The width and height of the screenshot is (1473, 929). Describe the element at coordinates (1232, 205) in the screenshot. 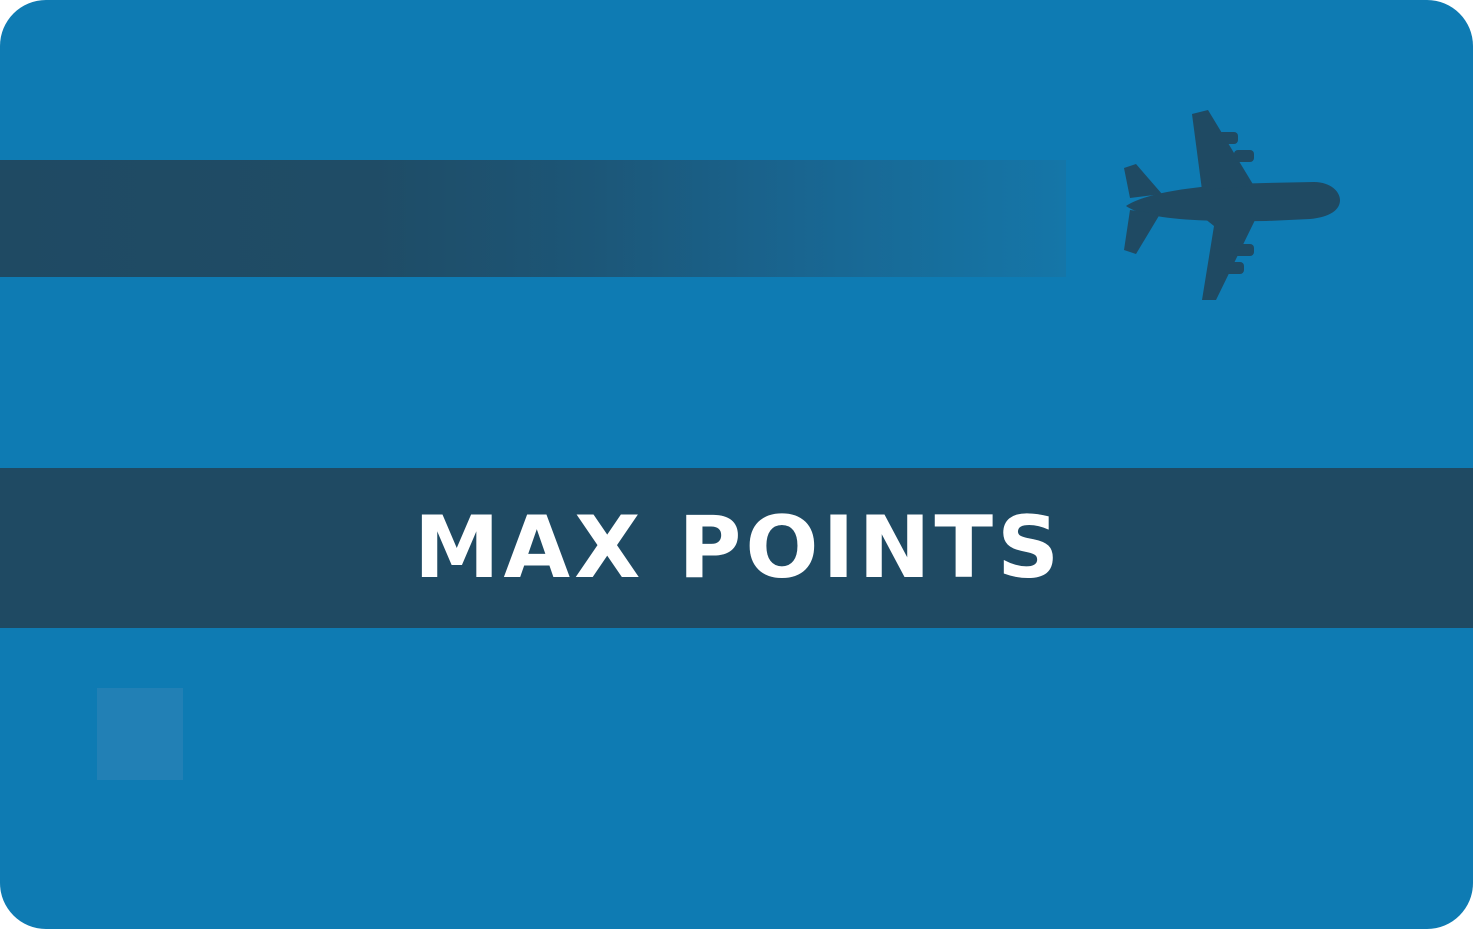

I see `airplane-icon` at that location.